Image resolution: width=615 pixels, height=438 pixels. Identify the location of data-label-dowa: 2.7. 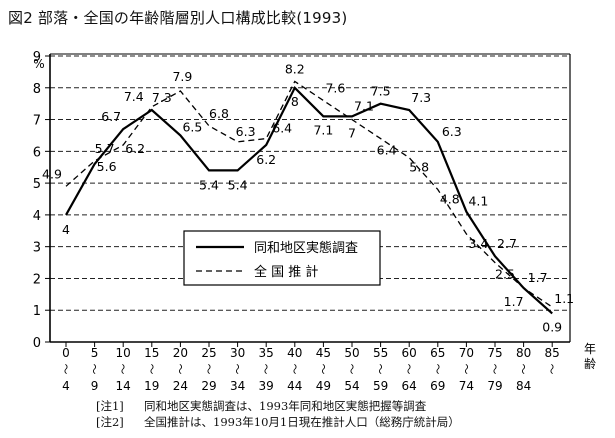
(507, 243).